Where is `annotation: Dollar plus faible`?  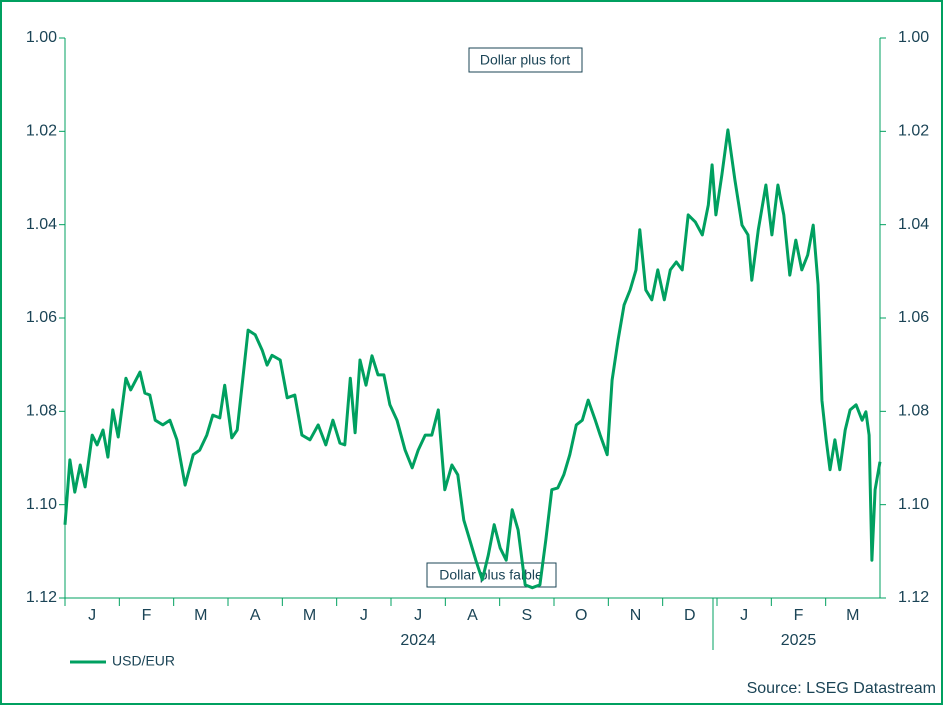 annotation: Dollar plus faible is located at coordinates (491, 575).